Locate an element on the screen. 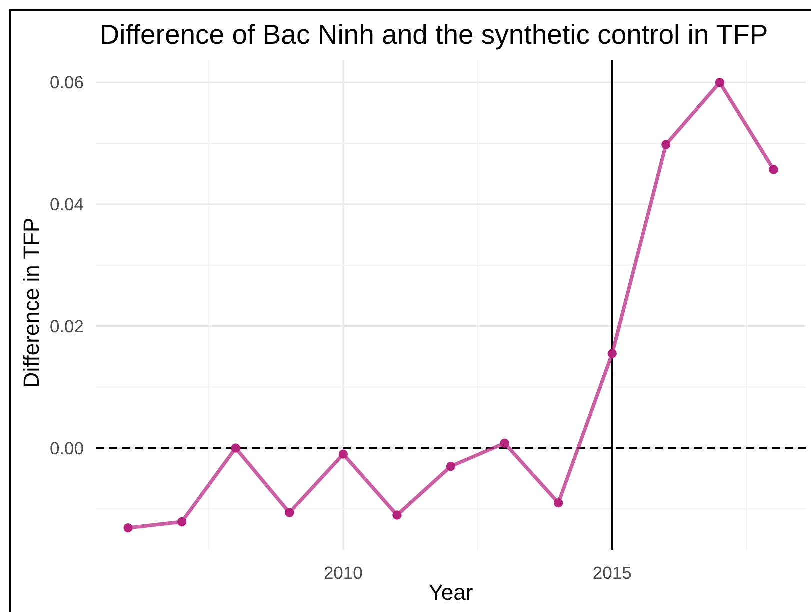  y-axis-title: Difference in TFP is located at coordinates (31, 303).